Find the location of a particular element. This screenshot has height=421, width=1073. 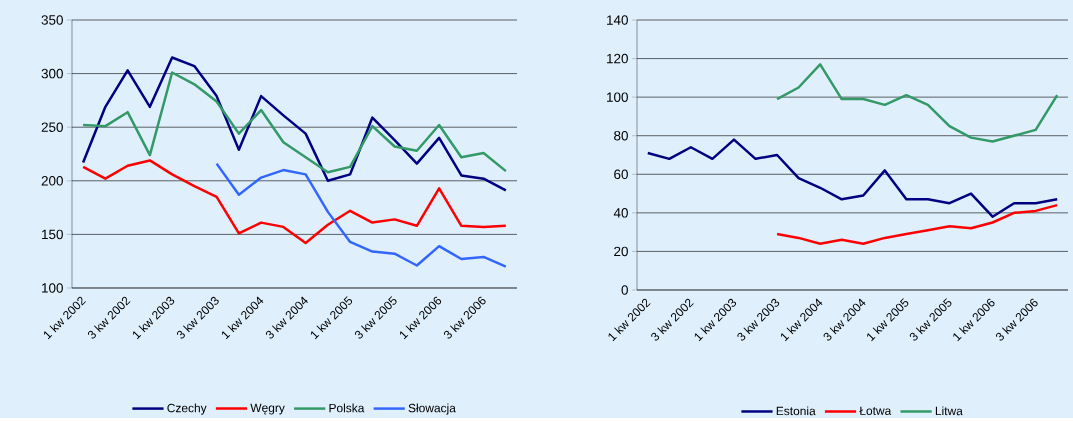

legend-label: Litwa is located at coordinates (949, 411).